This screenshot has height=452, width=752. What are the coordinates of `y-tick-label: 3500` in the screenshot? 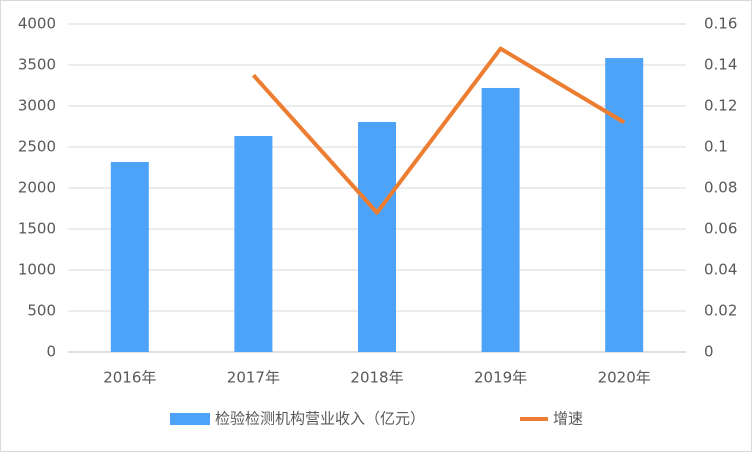 It's located at (37, 65).